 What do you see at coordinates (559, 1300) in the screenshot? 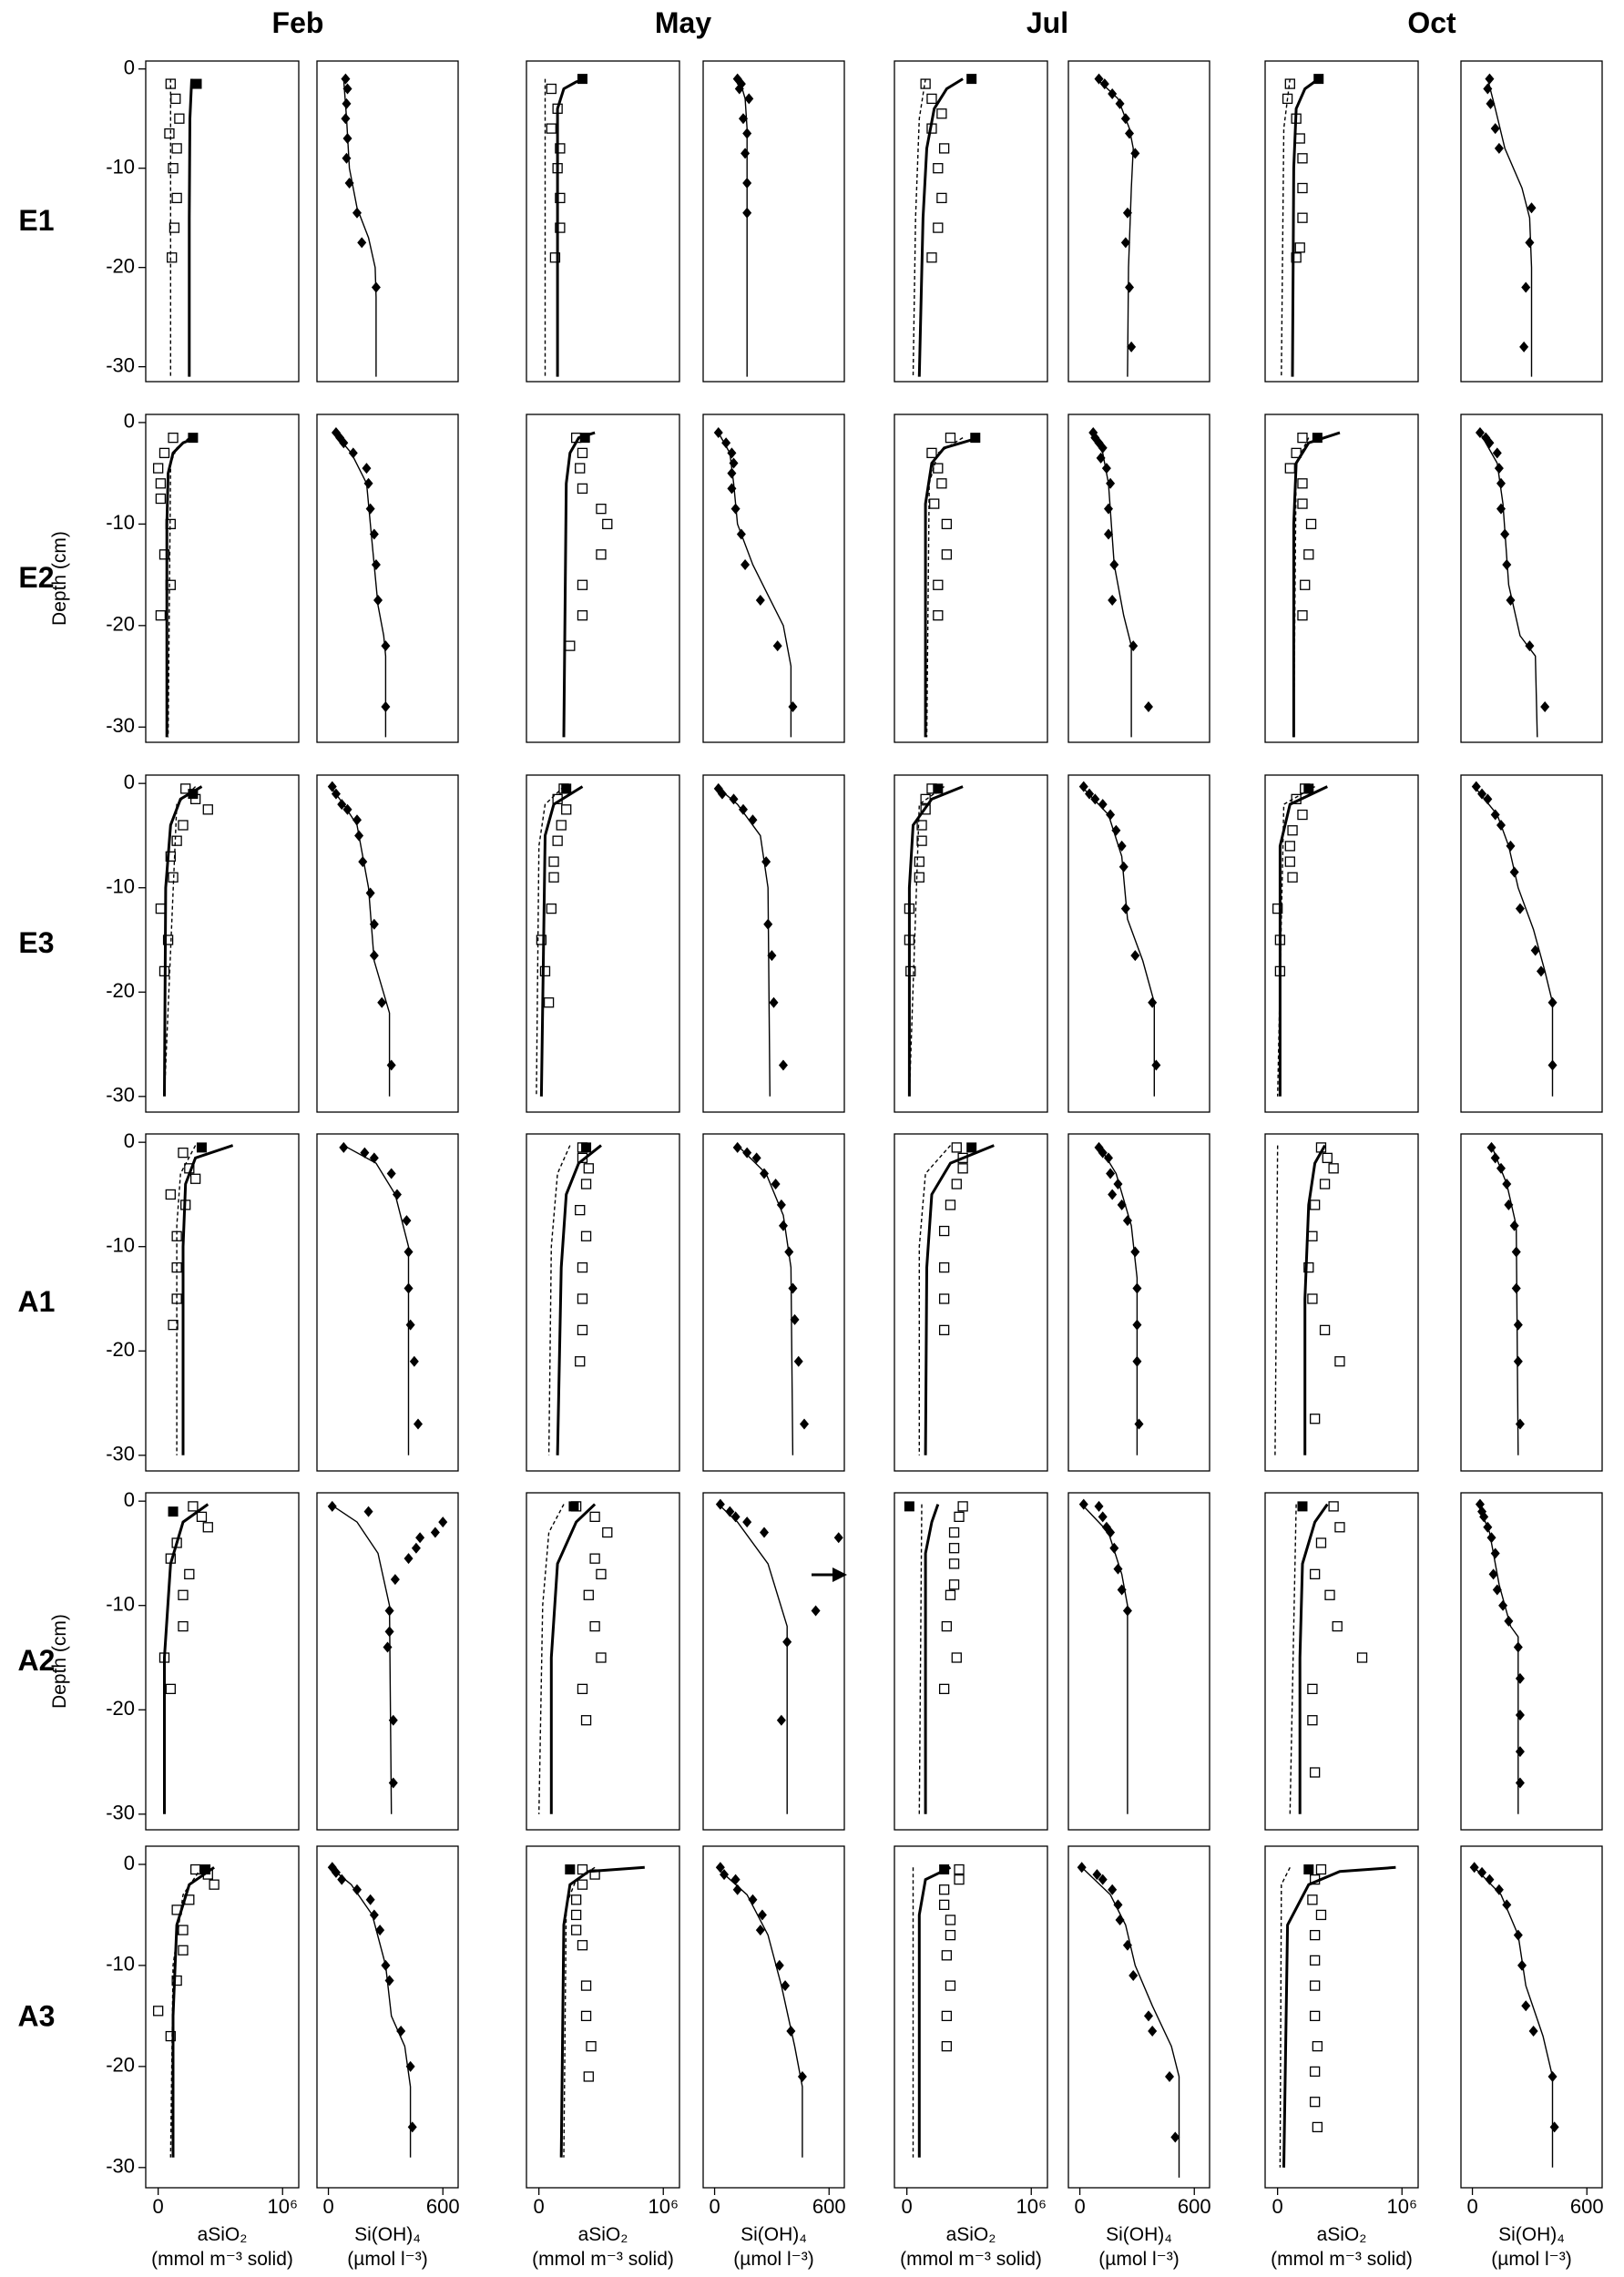
I see `dashed-line` at bounding box center [559, 1300].